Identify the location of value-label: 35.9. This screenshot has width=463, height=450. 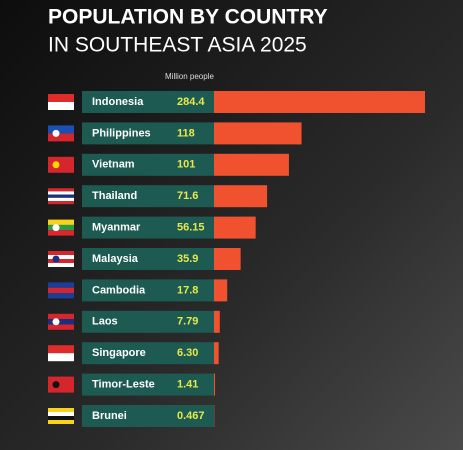
(187, 259).